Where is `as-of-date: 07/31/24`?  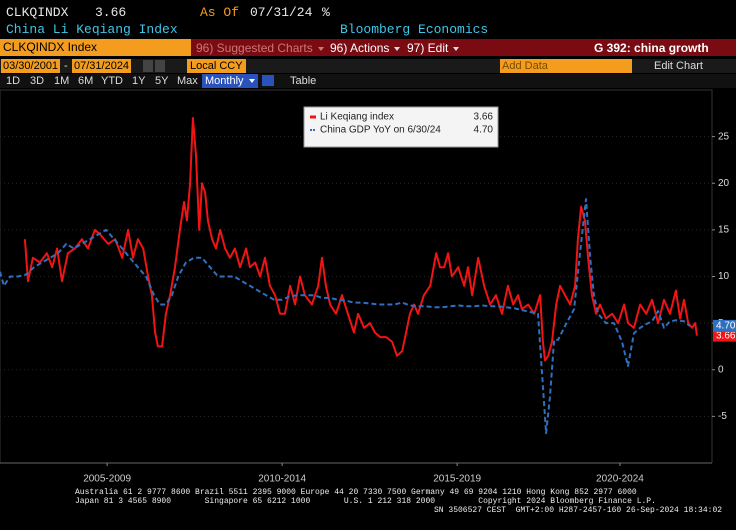
as-of-date: 07/31/24 is located at coordinates (281, 12).